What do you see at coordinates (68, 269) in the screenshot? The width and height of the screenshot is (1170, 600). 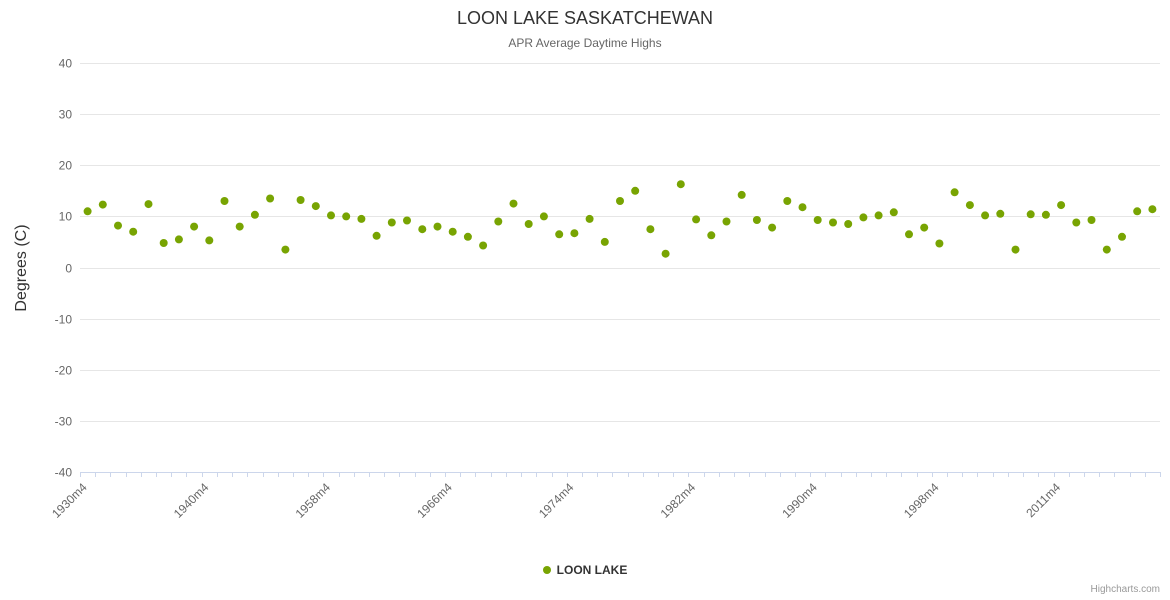 I see `y-axis-tick-label: 0` at bounding box center [68, 269].